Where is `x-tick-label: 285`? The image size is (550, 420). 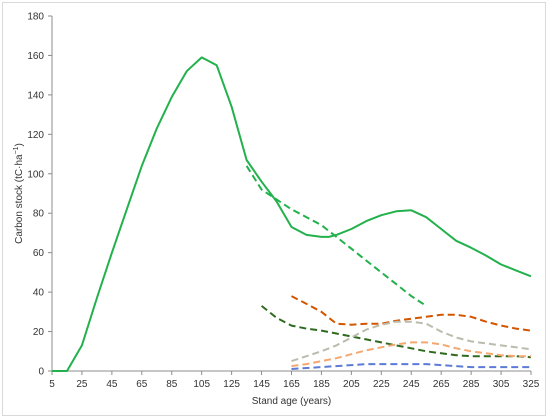
x-tick-label: 285 is located at coordinates (471, 384).